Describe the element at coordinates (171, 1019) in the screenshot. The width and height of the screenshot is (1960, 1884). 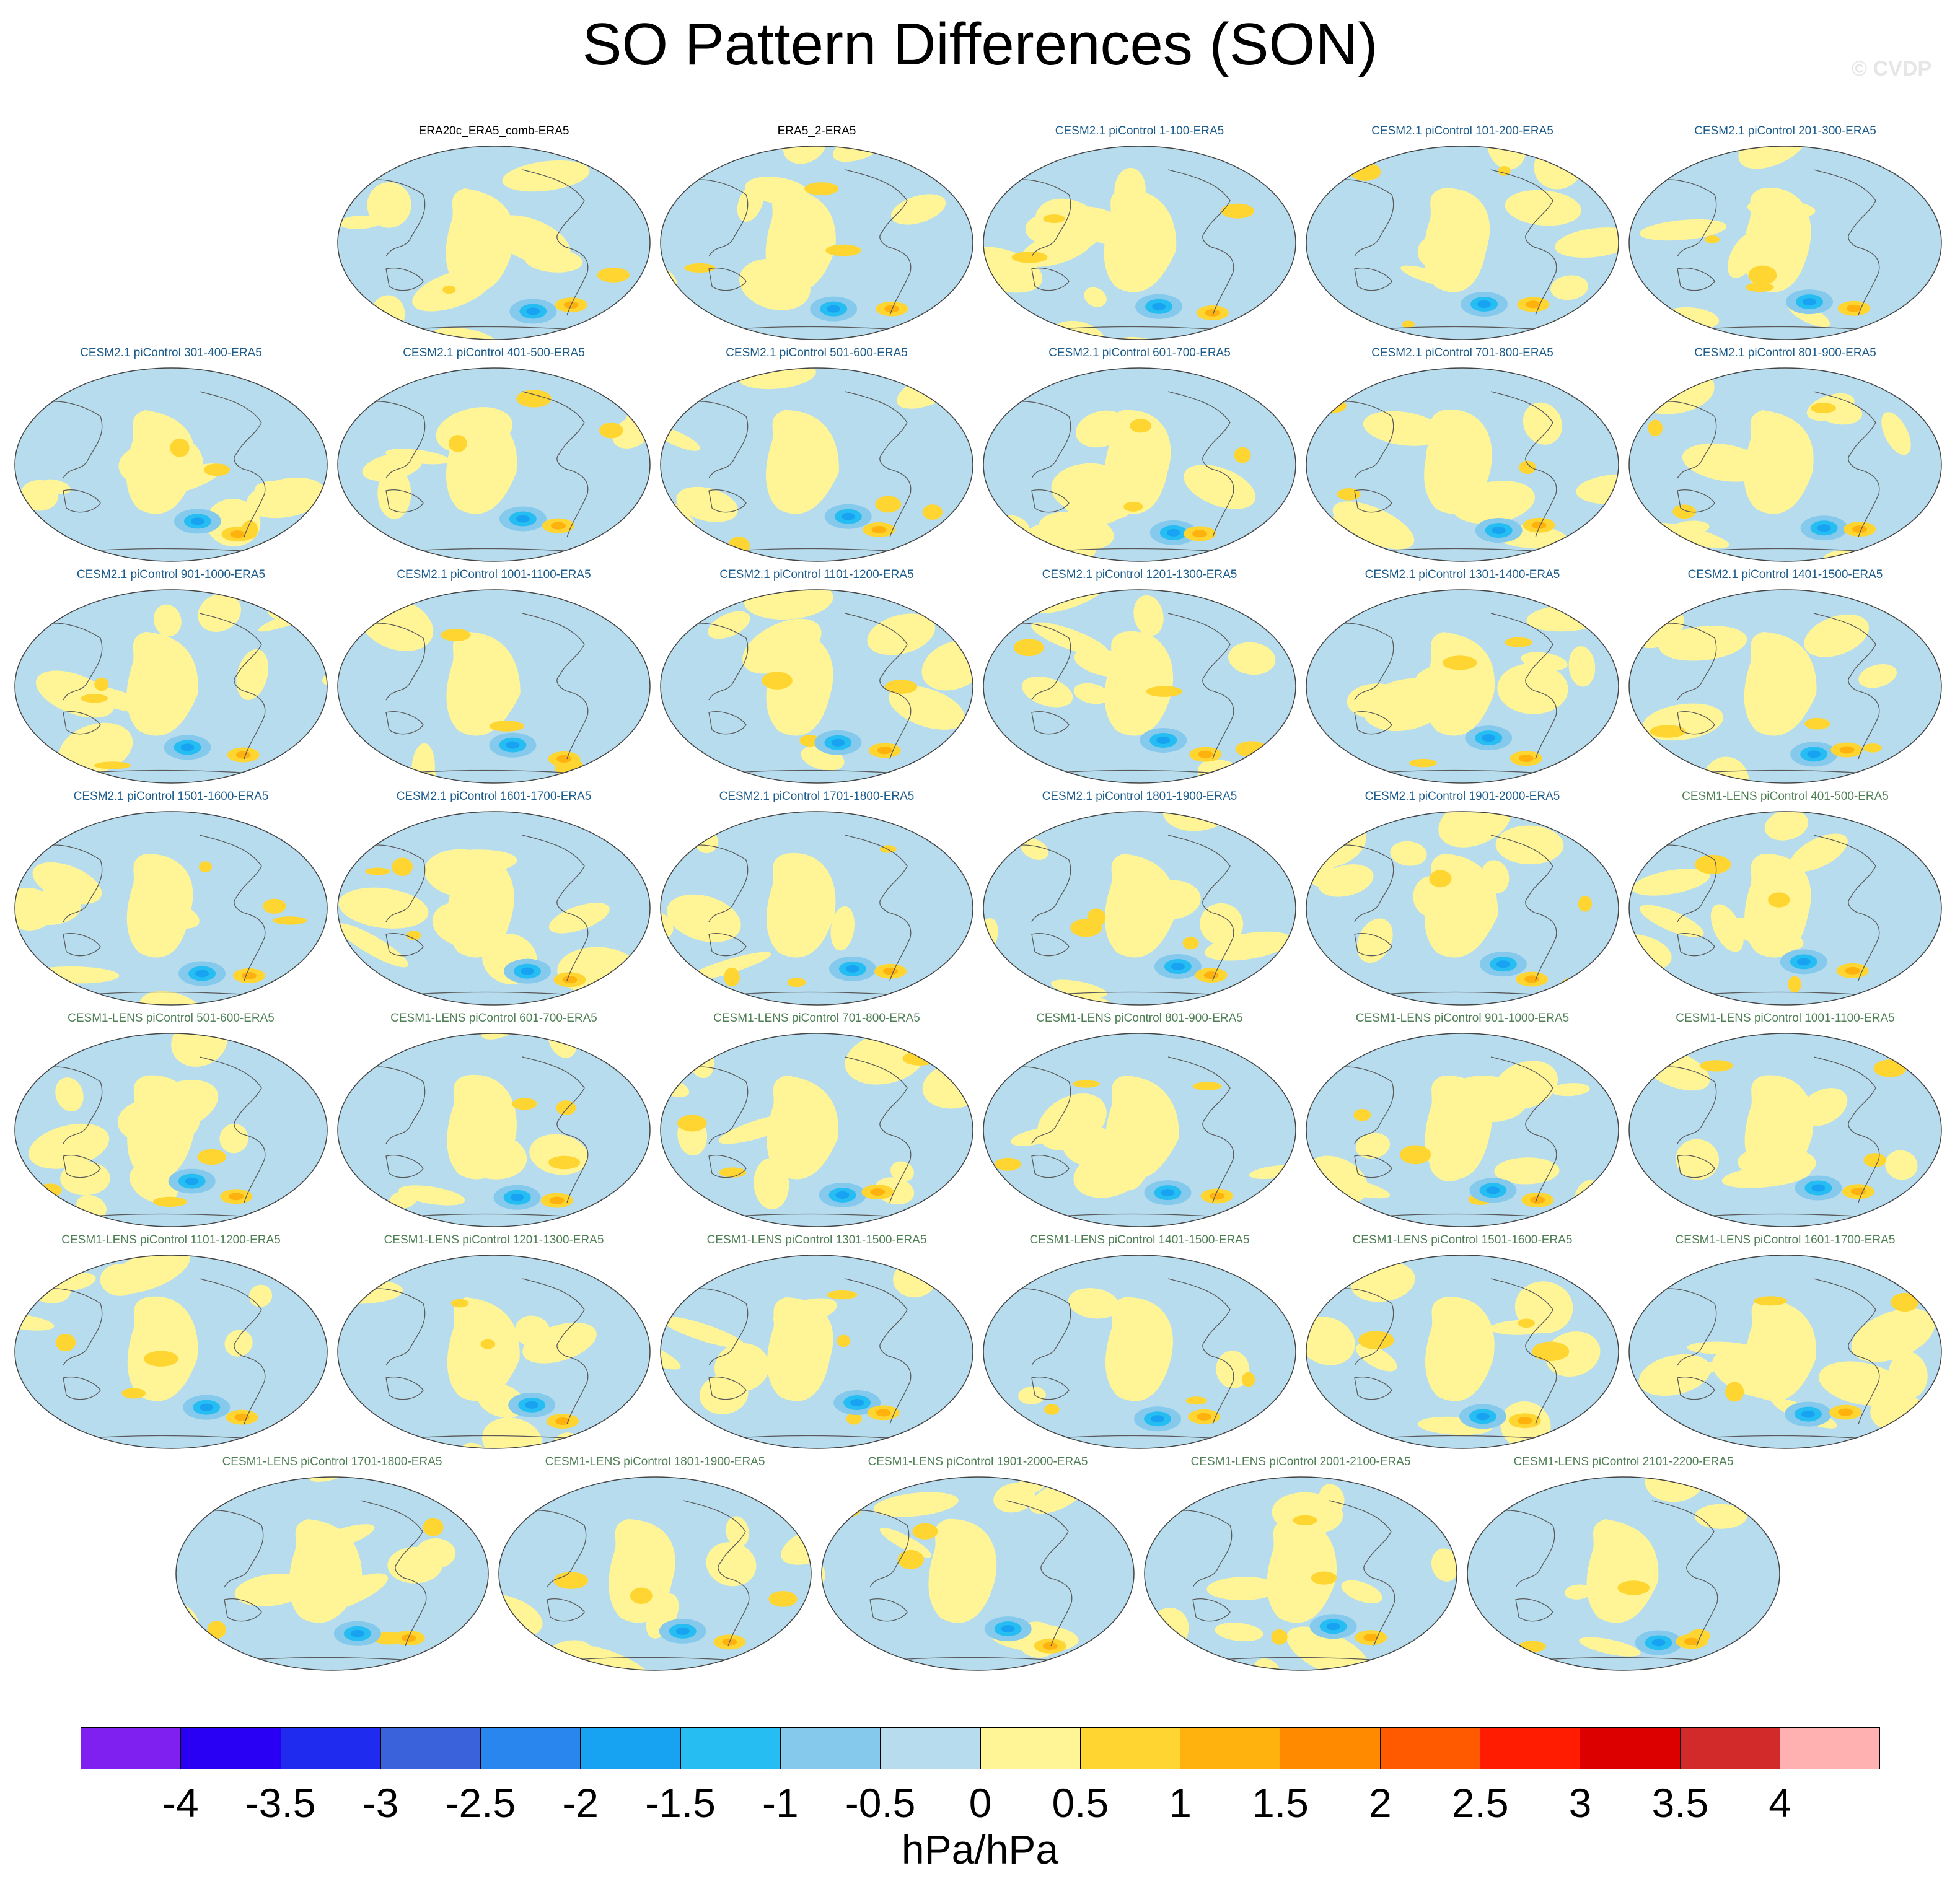
I see `panel-title: CESM1-LENS piControl 501-600-ERA5` at that location.